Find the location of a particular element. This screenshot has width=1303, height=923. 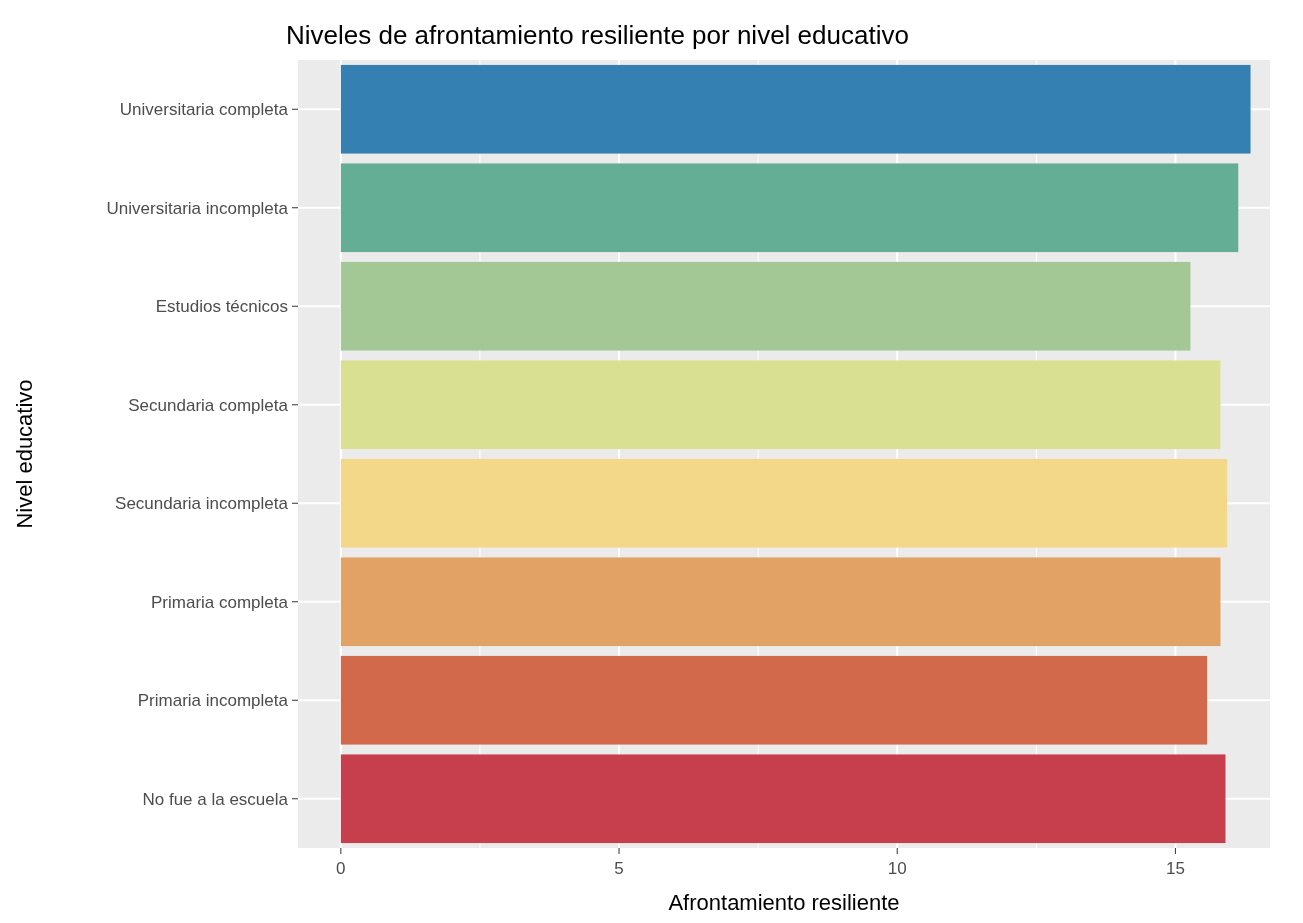

x-tick-label: 10 is located at coordinates (897, 868).